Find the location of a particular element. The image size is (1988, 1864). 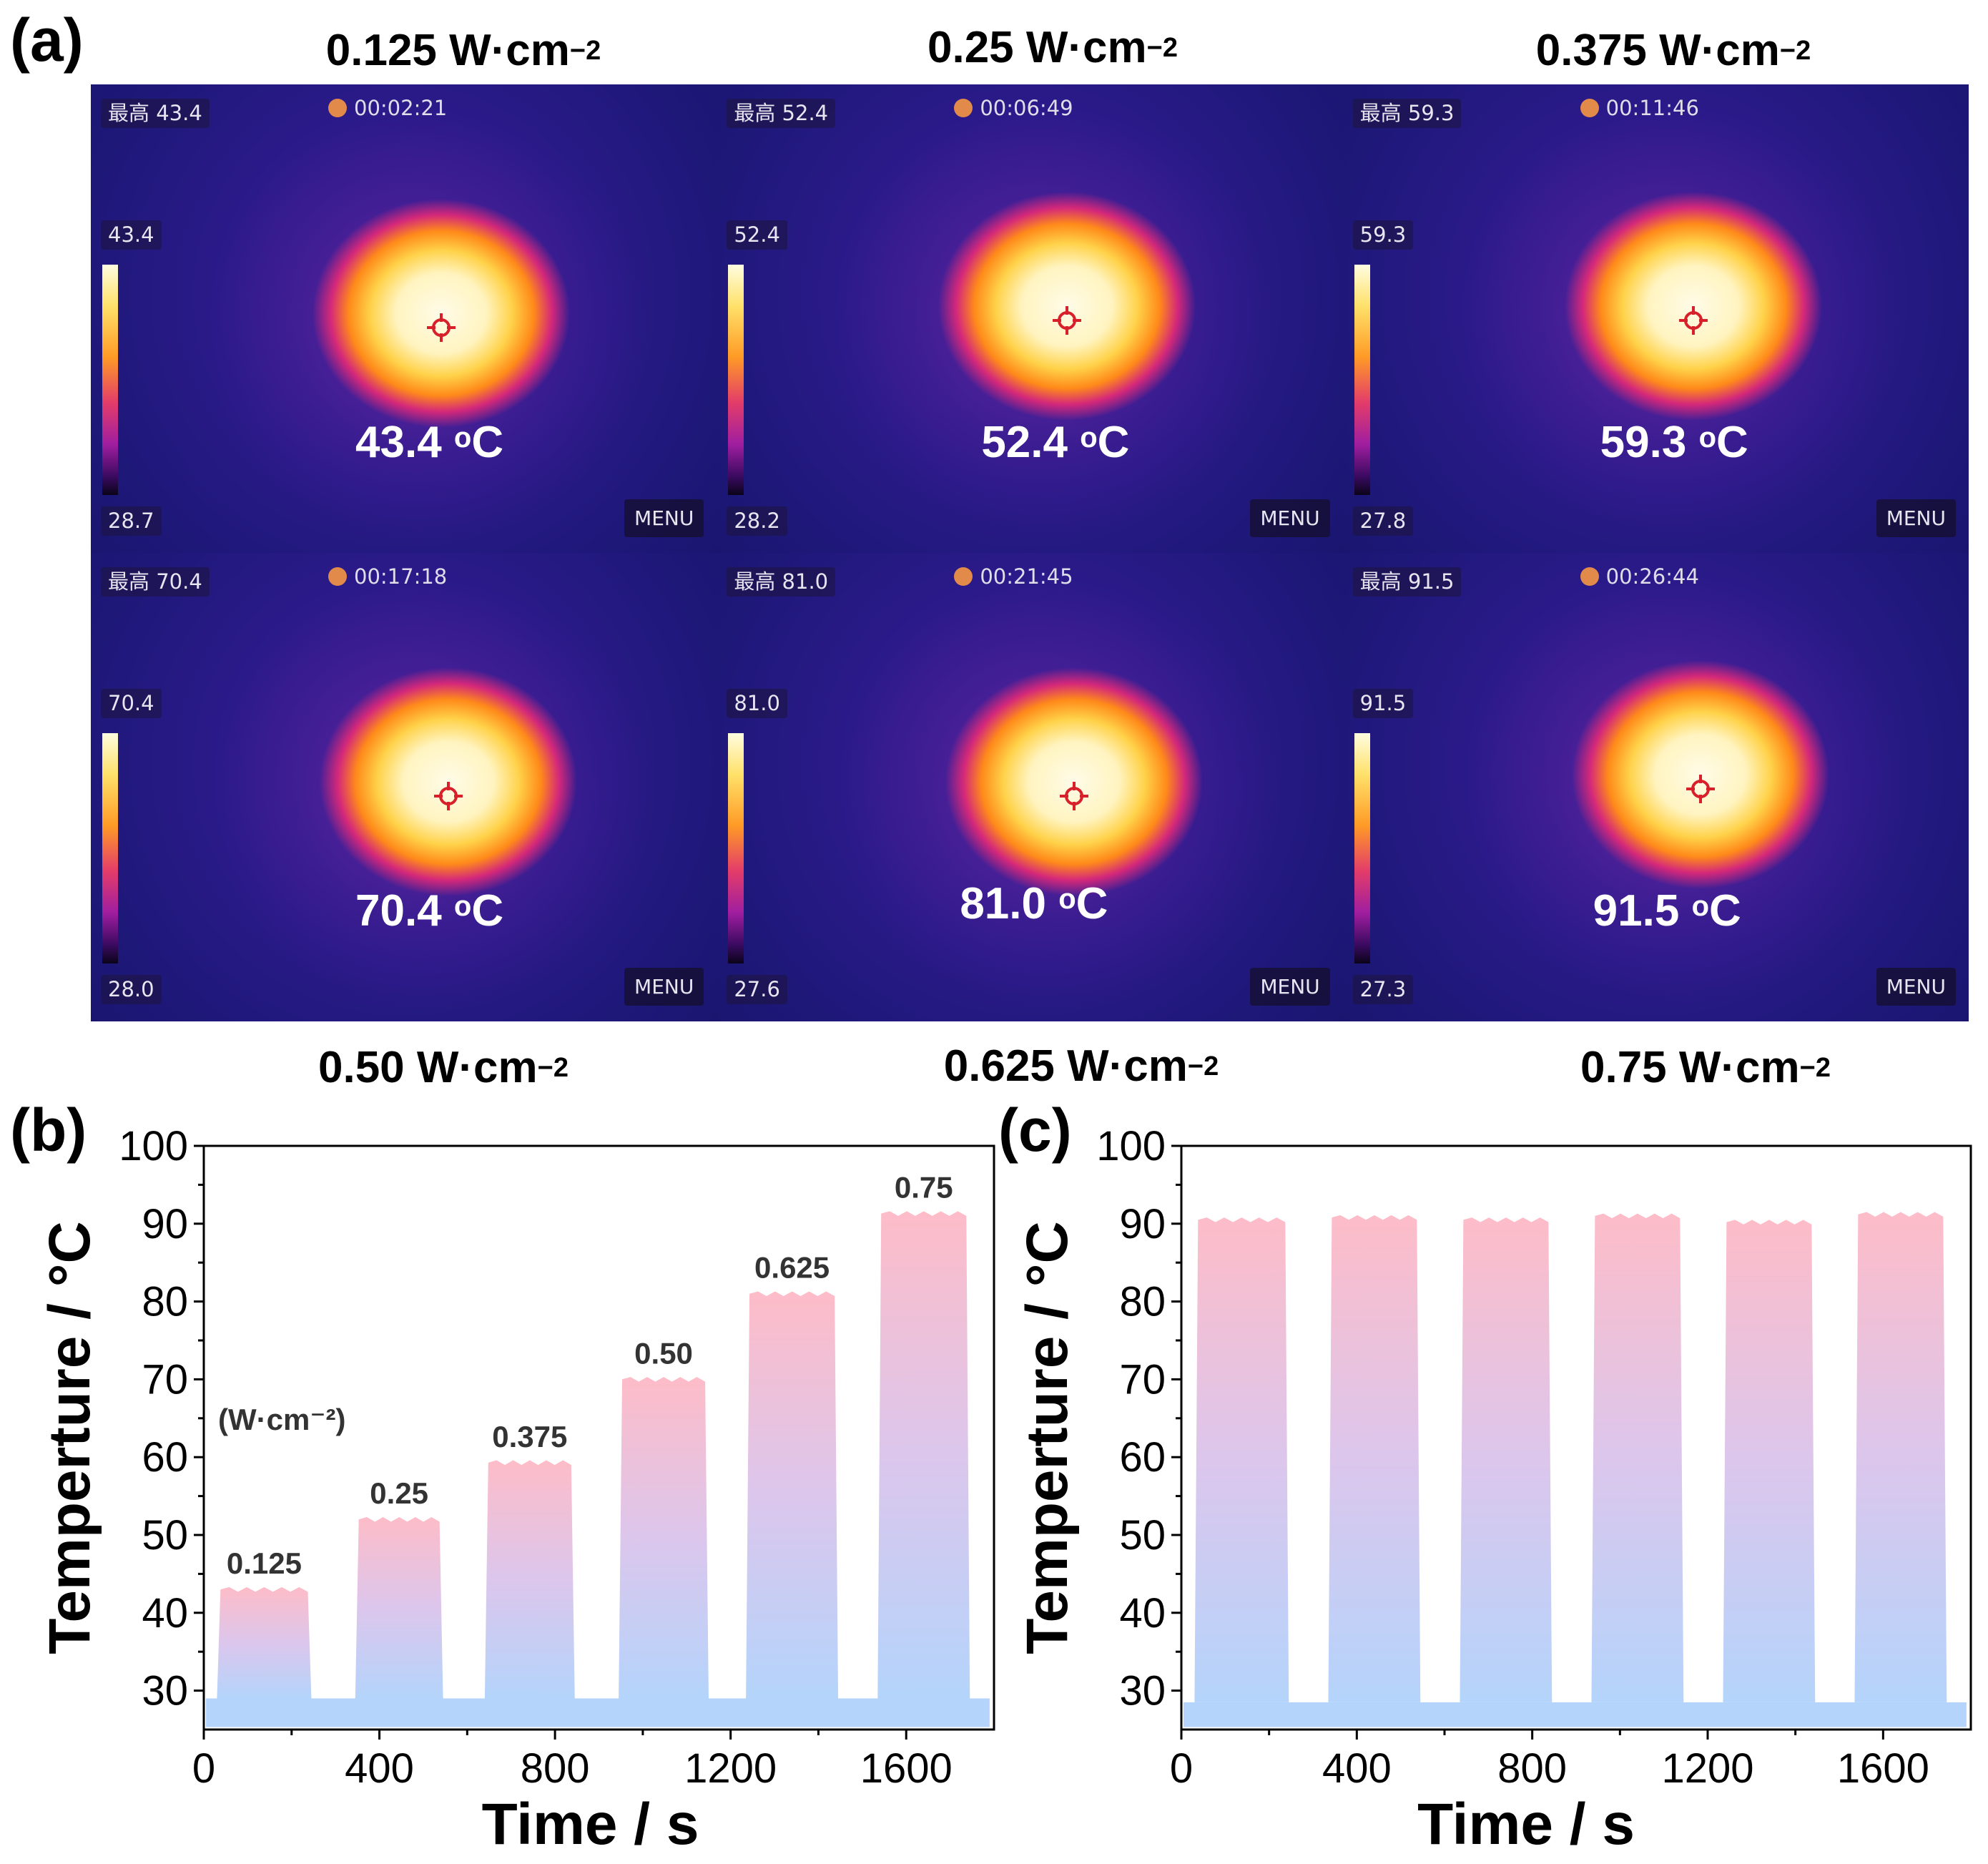

power-density-label: 0.625 W·cm−2 is located at coordinates (1081, 1067).